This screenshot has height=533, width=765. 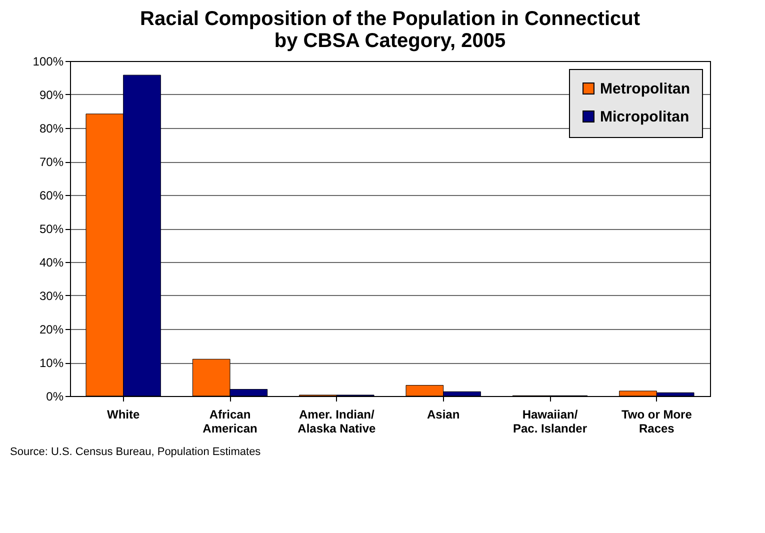 I want to click on text: Racial Composition of the Population in Connecticut, so click(x=390, y=19).